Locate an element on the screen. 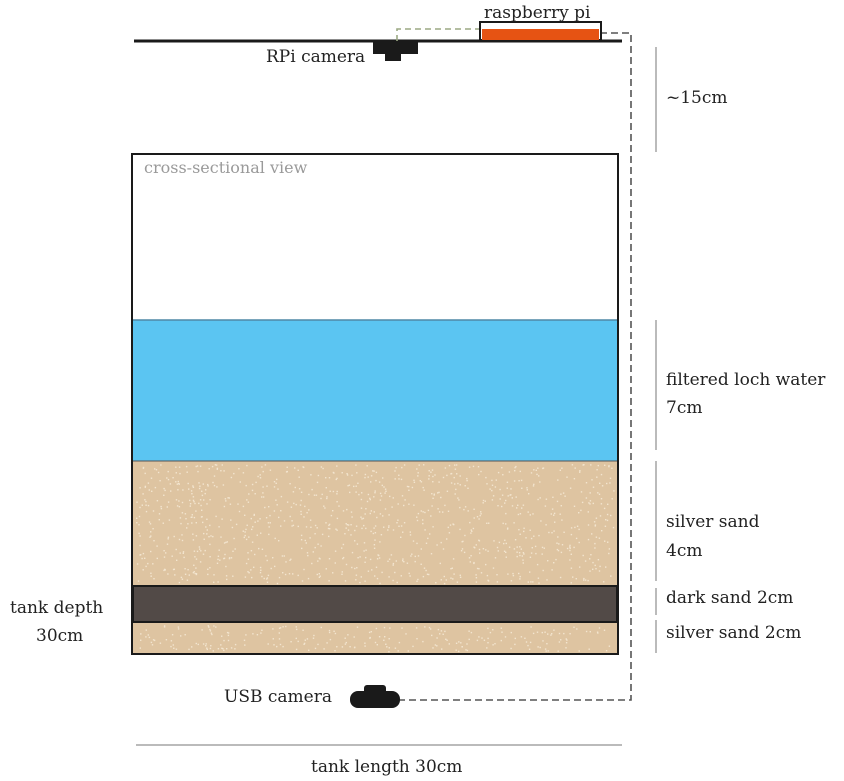  view-caption: cross-sectional view is located at coordinates (226, 167).